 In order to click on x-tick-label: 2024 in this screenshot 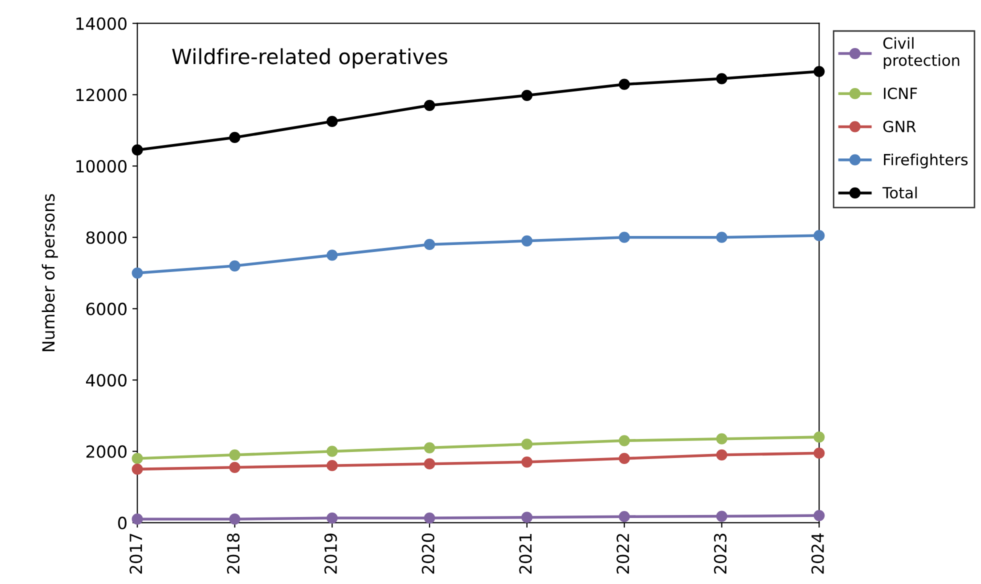, I will do `click(817, 553)`.